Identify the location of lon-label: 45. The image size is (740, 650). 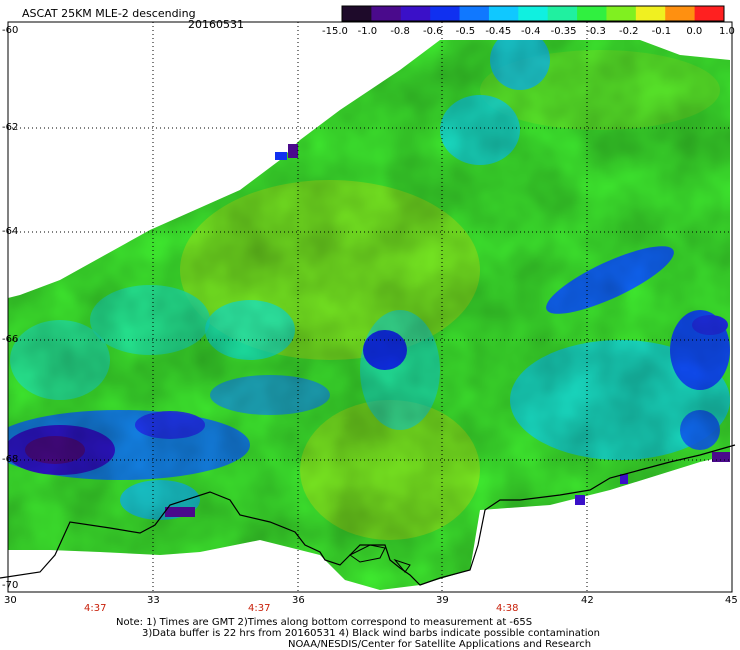
(731, 600).